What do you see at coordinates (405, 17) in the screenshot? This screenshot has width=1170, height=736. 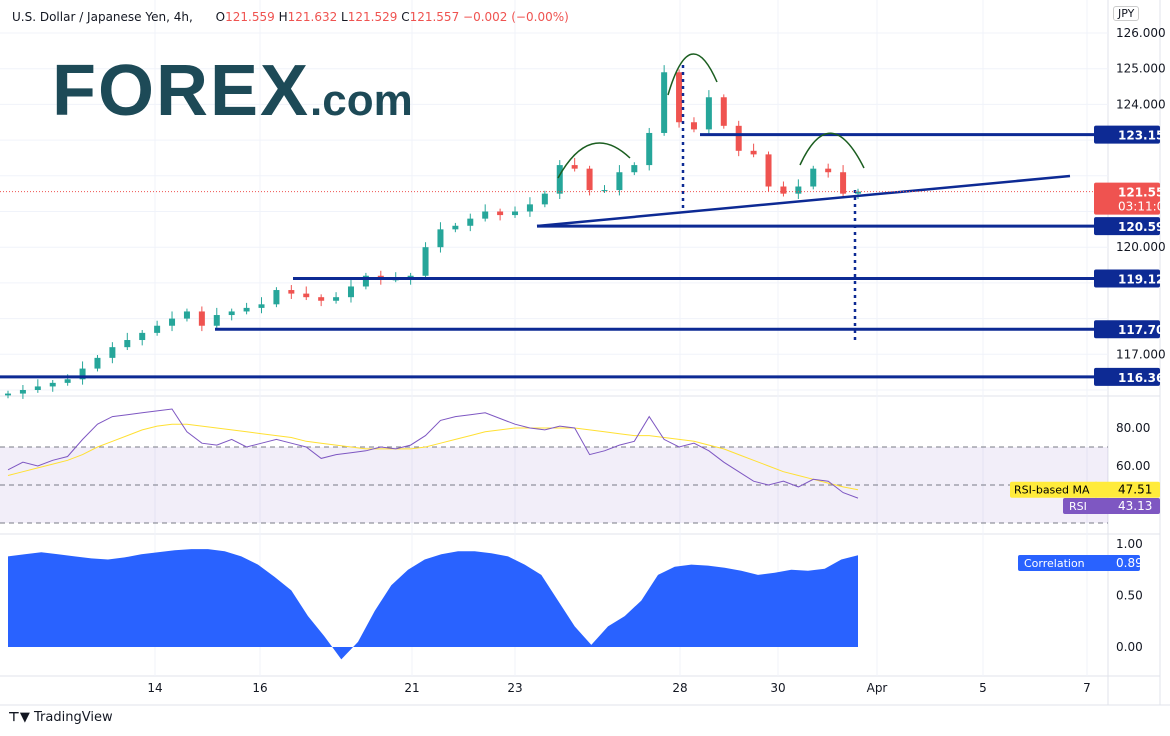 I see `close-label: C` at bounding box center [405, 17].